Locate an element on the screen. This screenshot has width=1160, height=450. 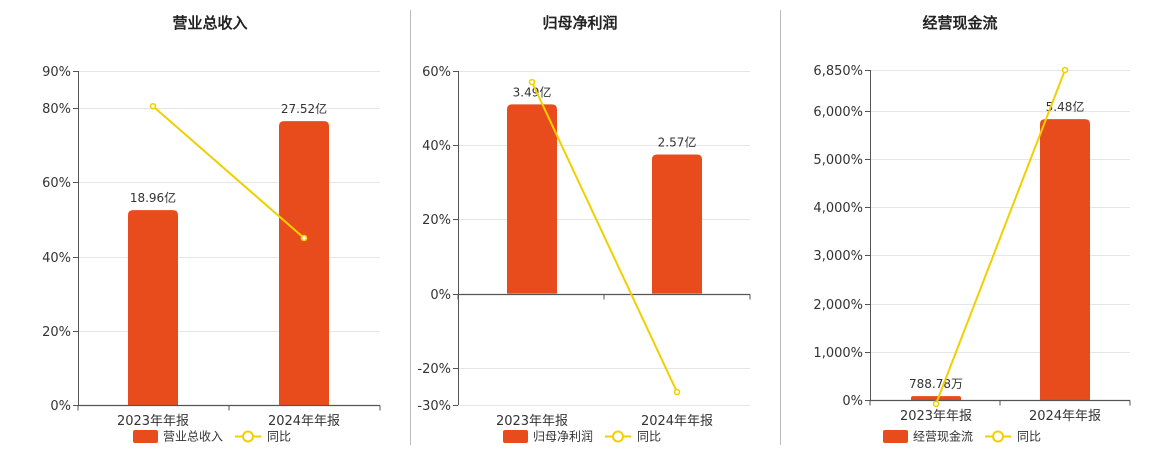
y-tick-label: 90% is located at coordinates (56, 72).